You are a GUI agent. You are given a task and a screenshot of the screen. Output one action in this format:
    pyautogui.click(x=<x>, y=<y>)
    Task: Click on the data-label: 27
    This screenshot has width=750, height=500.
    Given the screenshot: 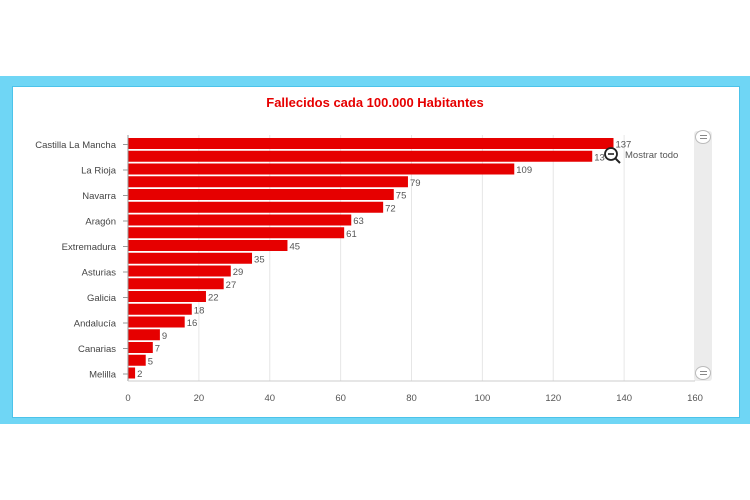 What is the action you would take?
    pyautogui.click(x=231, y=285)
    